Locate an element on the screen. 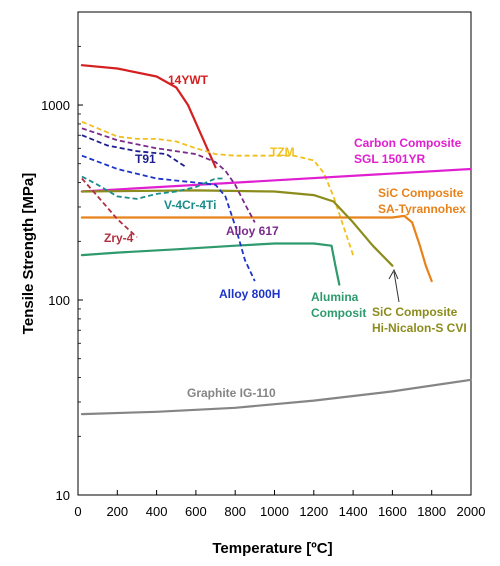 The height and width of the screenshot is (566, 500). y-axis-title: Tensile Strength [MPa] is located at coordinates (28, 253).